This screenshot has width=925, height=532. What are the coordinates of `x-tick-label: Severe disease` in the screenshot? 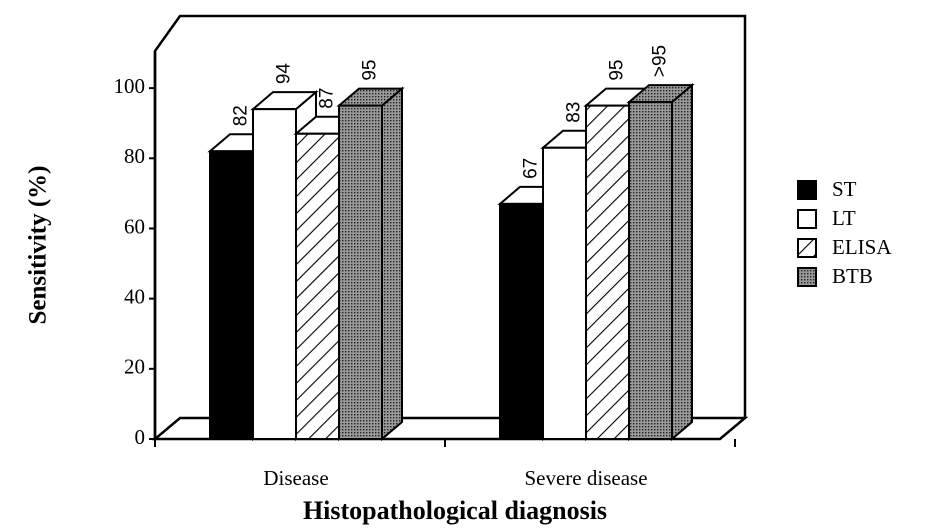 It's located at (585, 478).